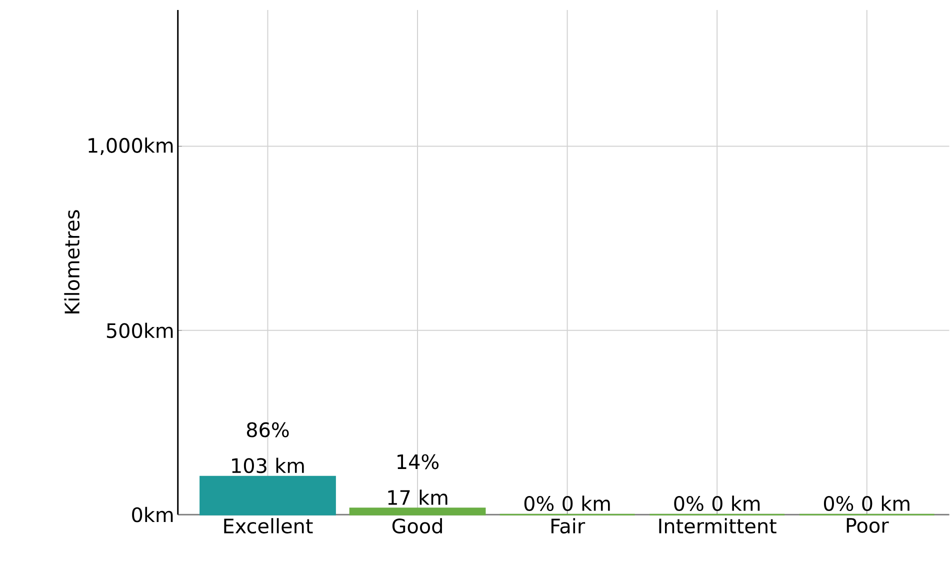 The height and width of the screenshot is (576, 950). Describe the element at coordinates (417, 526) in the screenshot. I see `x-tick-label: Good` at that location.